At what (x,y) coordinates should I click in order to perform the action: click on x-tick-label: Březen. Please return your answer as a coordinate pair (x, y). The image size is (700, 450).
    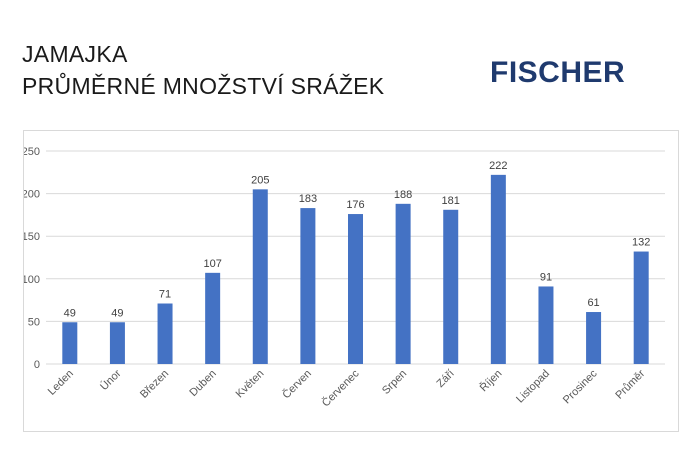
    Looking at the image, I should click on (154, 384).